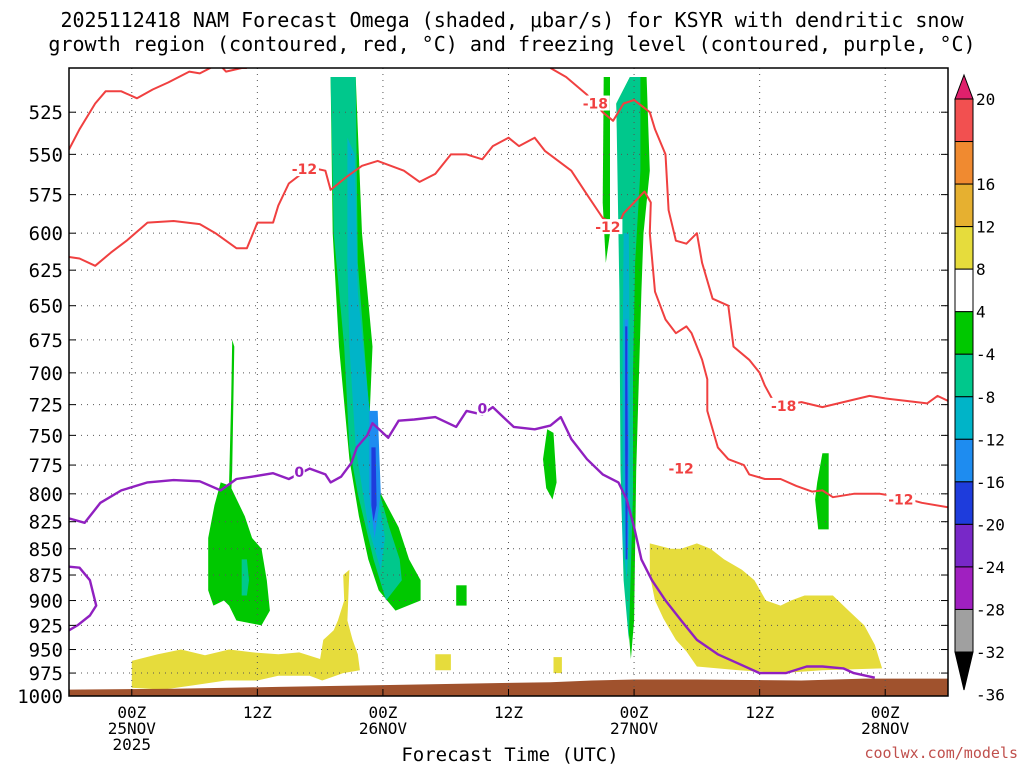 This screenshot has height=768, width=1024. Describe the element at coordinates (990, 482) in the screenshot. I see `colorbar-label: -16` at that location.